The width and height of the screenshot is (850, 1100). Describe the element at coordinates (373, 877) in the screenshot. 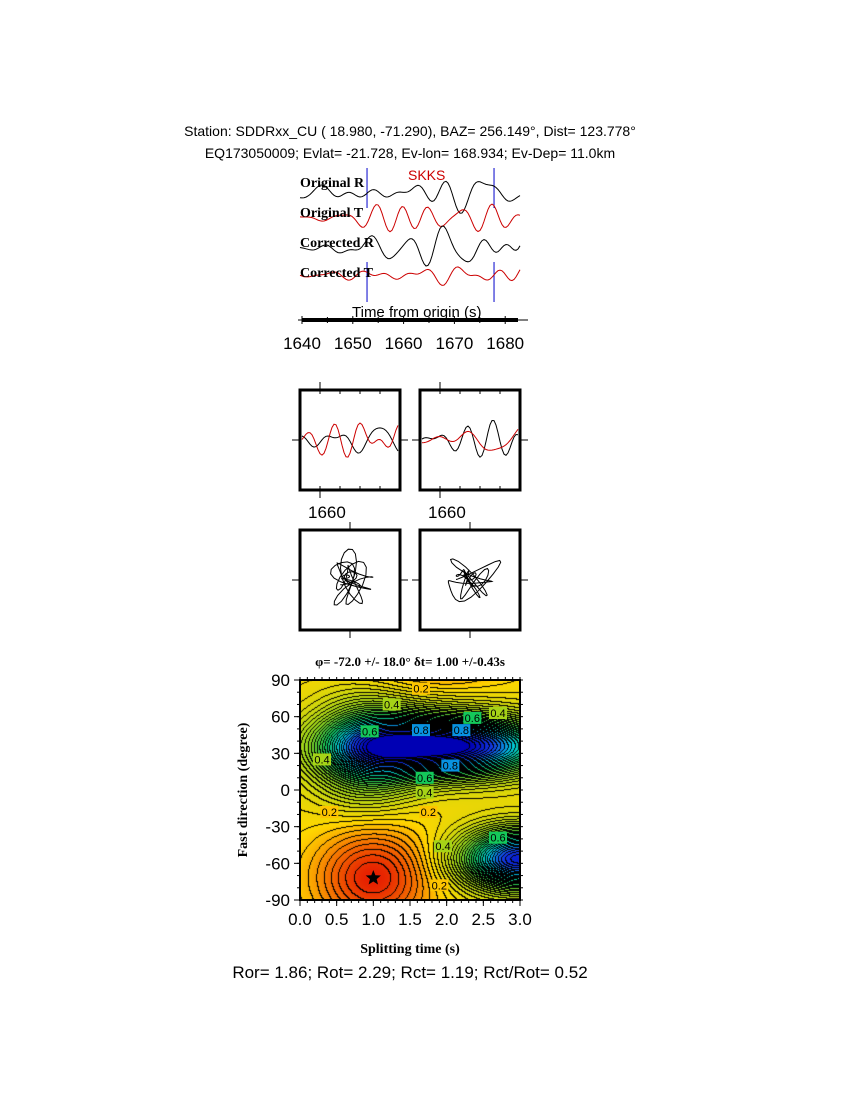

I see `best-fit-star-icon` at that location.